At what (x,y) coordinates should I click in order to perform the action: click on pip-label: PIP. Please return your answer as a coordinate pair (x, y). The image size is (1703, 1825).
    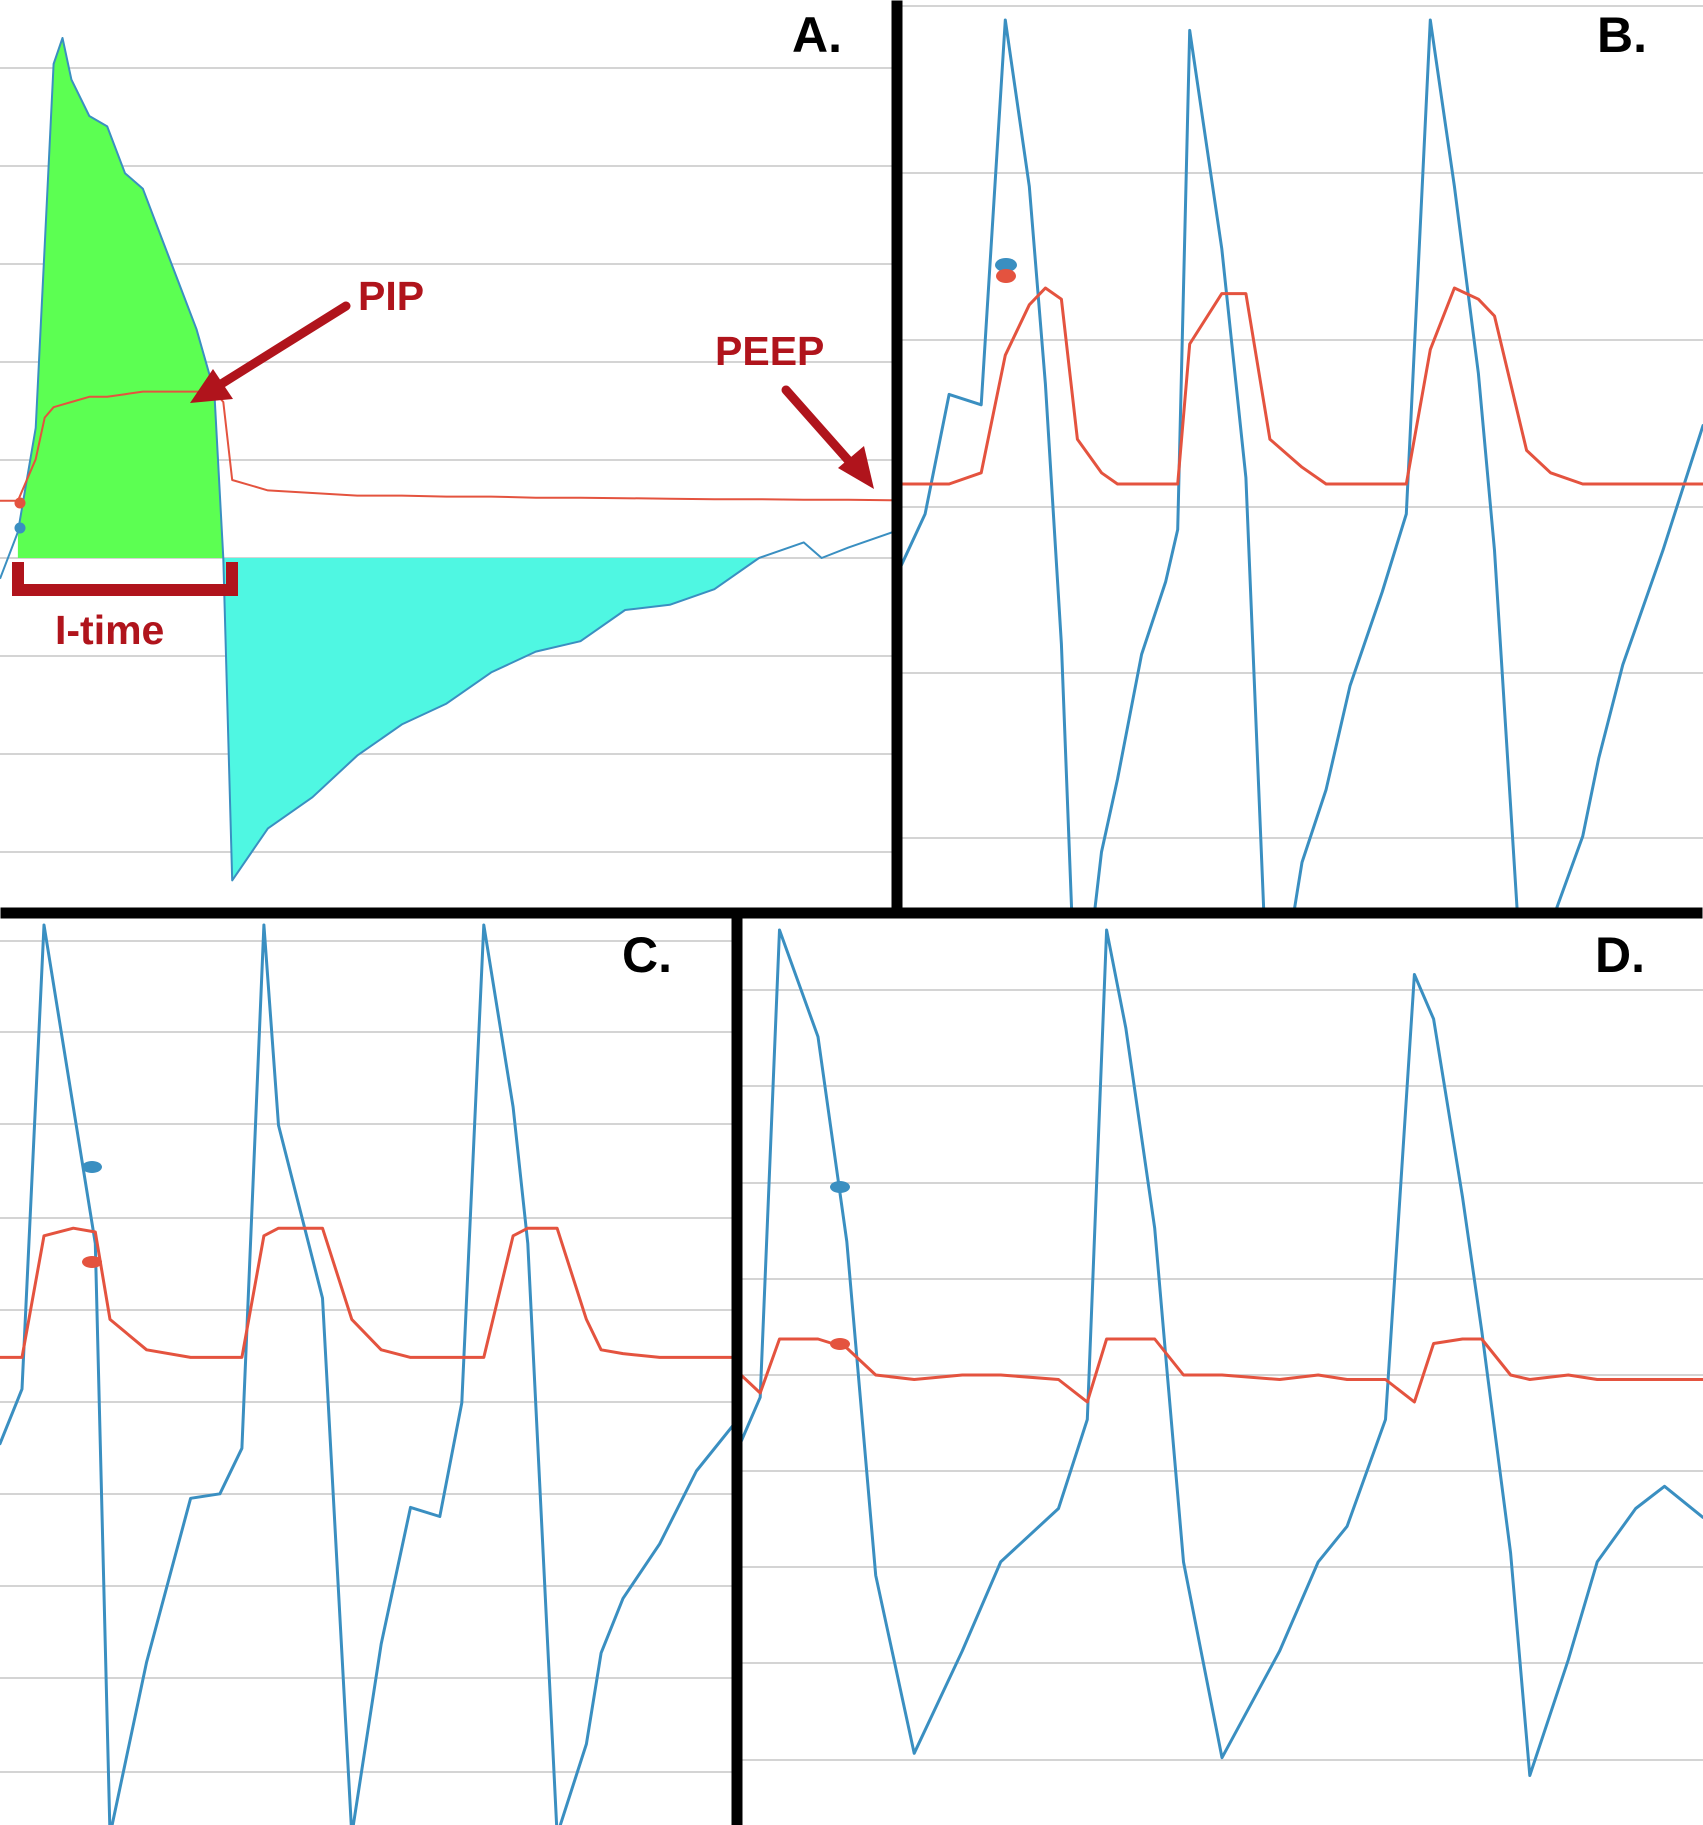
    Looking at the image, I should click on (391, 296).